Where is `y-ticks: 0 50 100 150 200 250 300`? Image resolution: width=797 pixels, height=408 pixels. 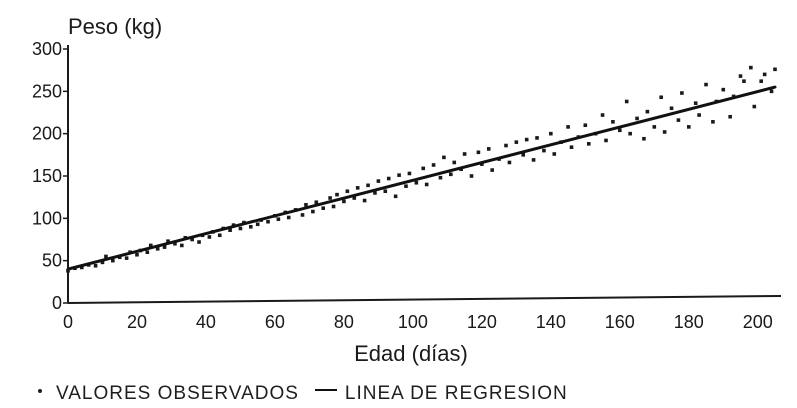
y-ticks: 0 50 100 150 200 250 300 is located at coordinates (50, 176).